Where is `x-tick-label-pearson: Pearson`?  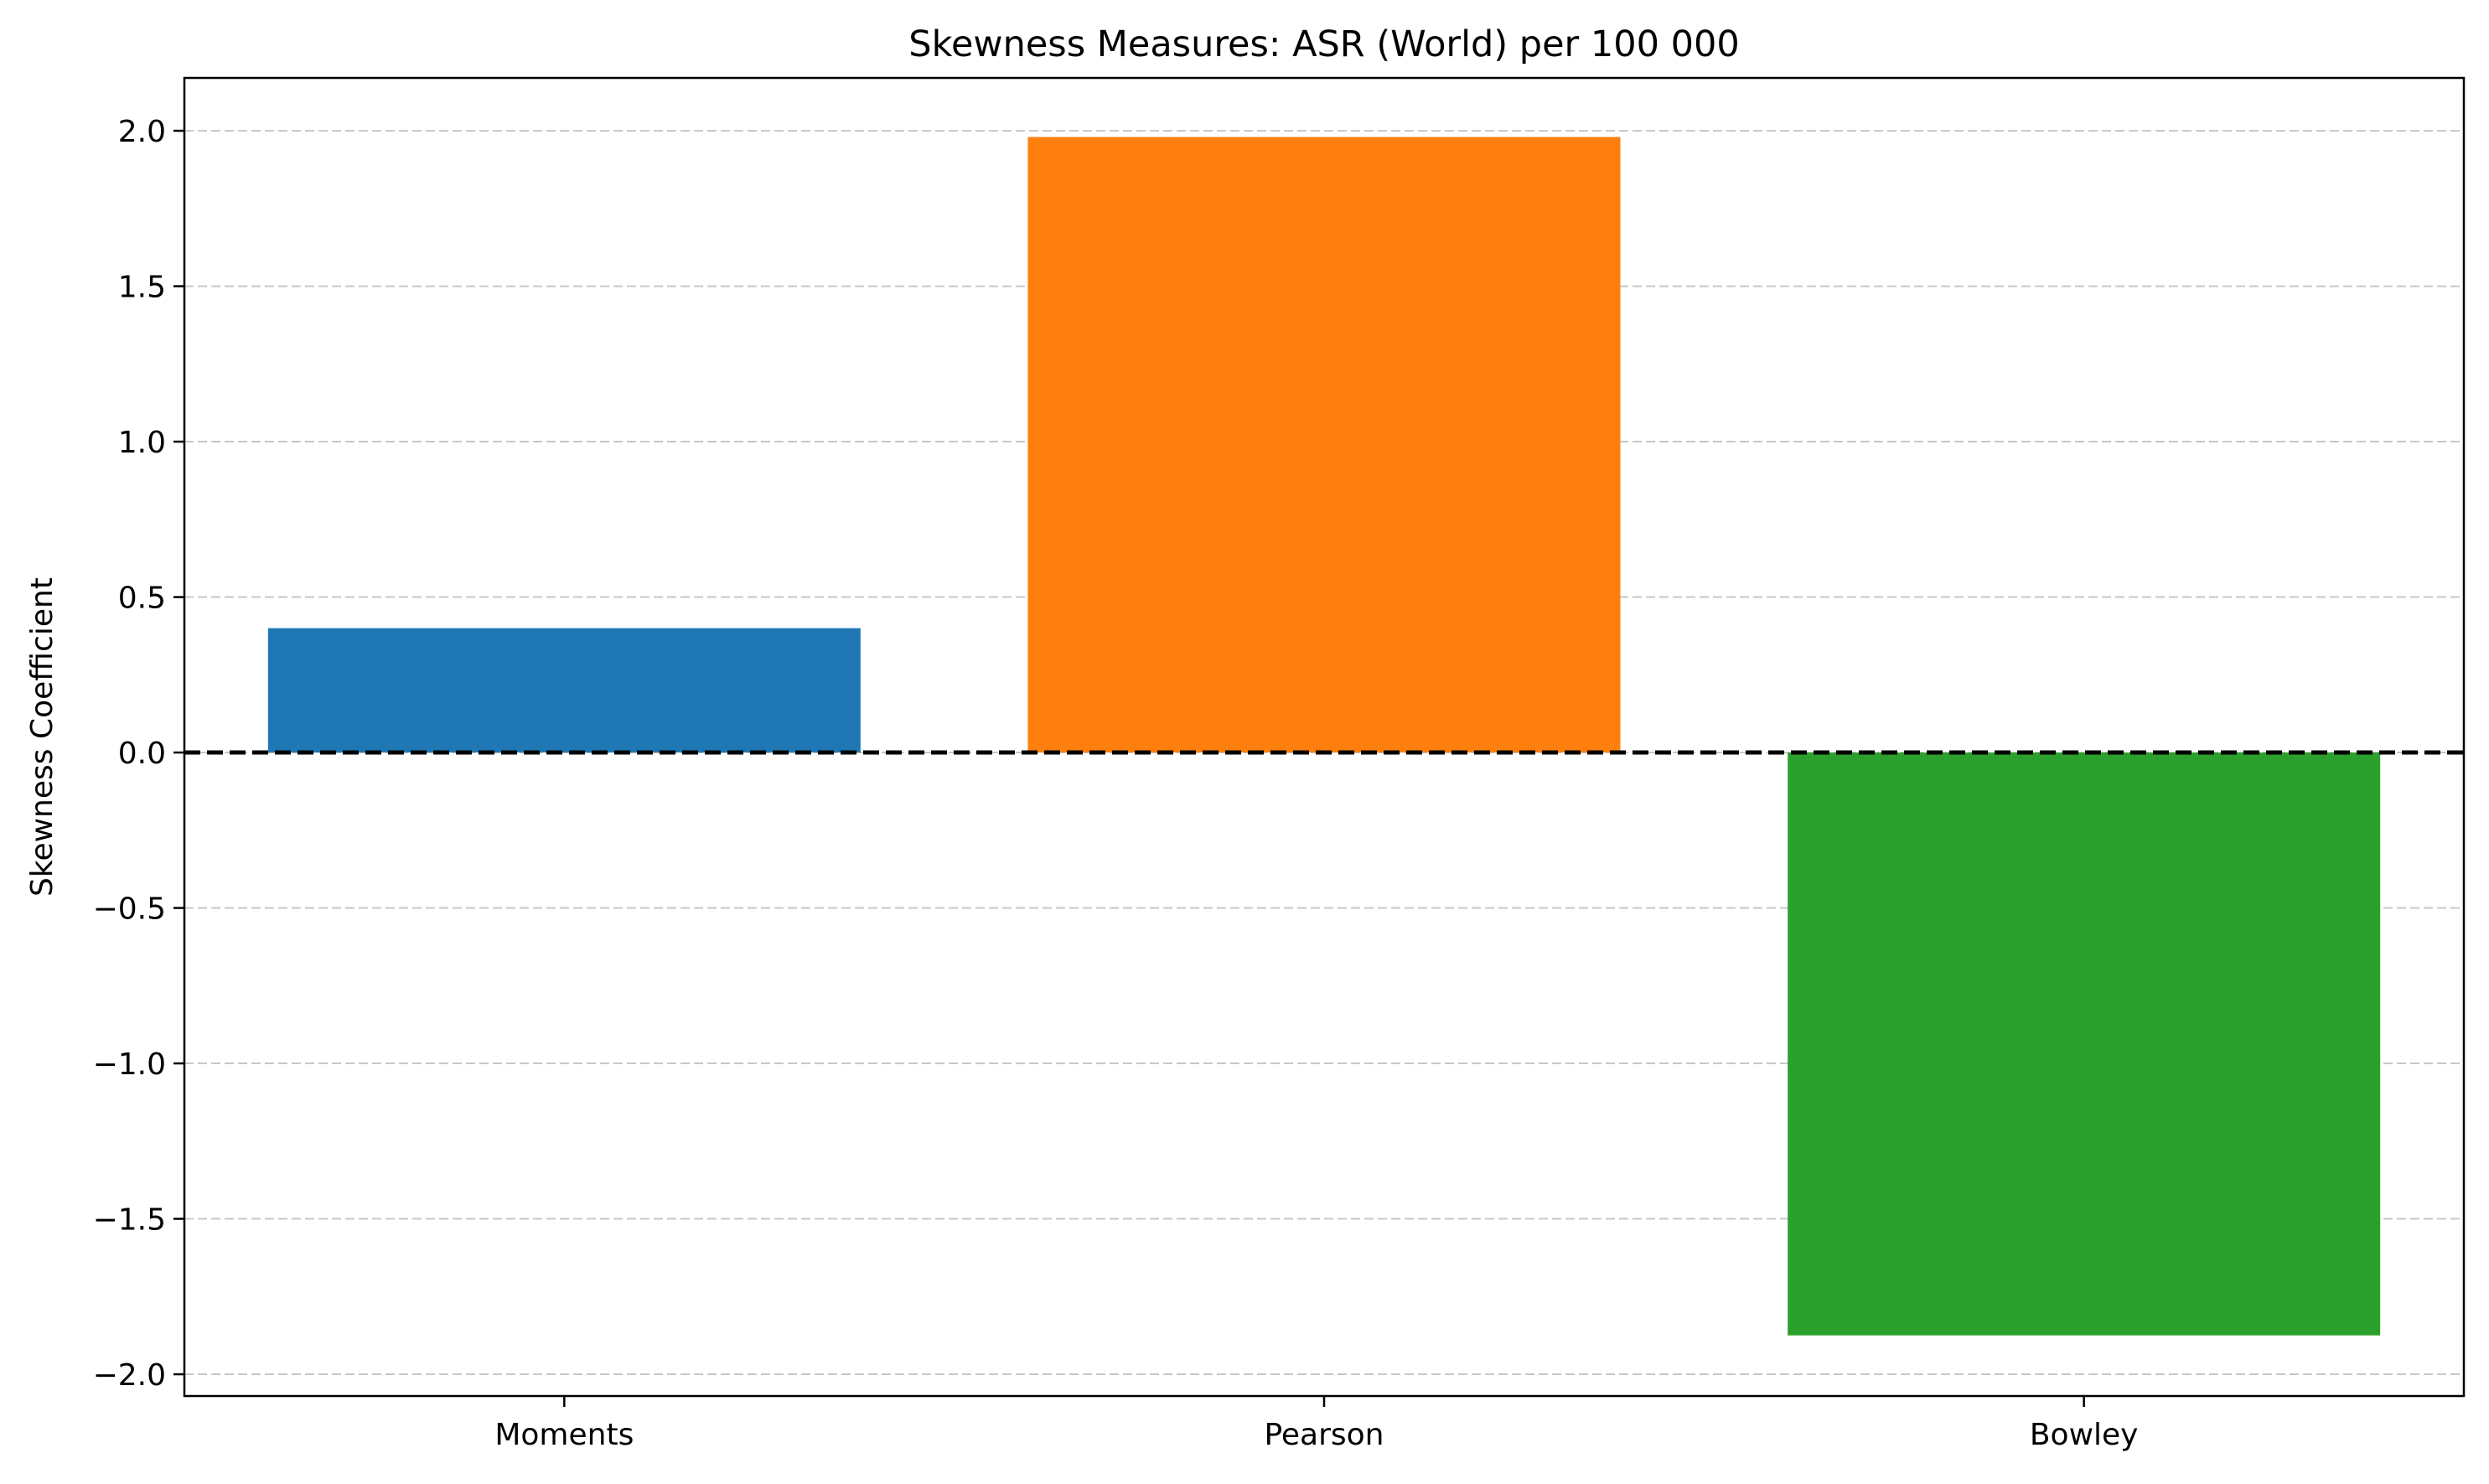
x-tick-label-pearson: Pearson is located at coordinates (1324, 1435).